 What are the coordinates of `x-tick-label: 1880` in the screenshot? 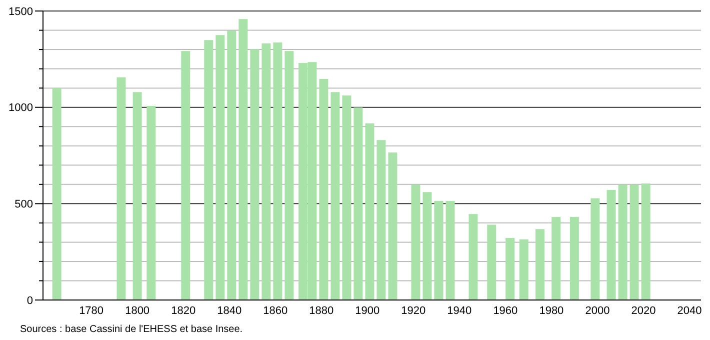 It's located at (321, 311).